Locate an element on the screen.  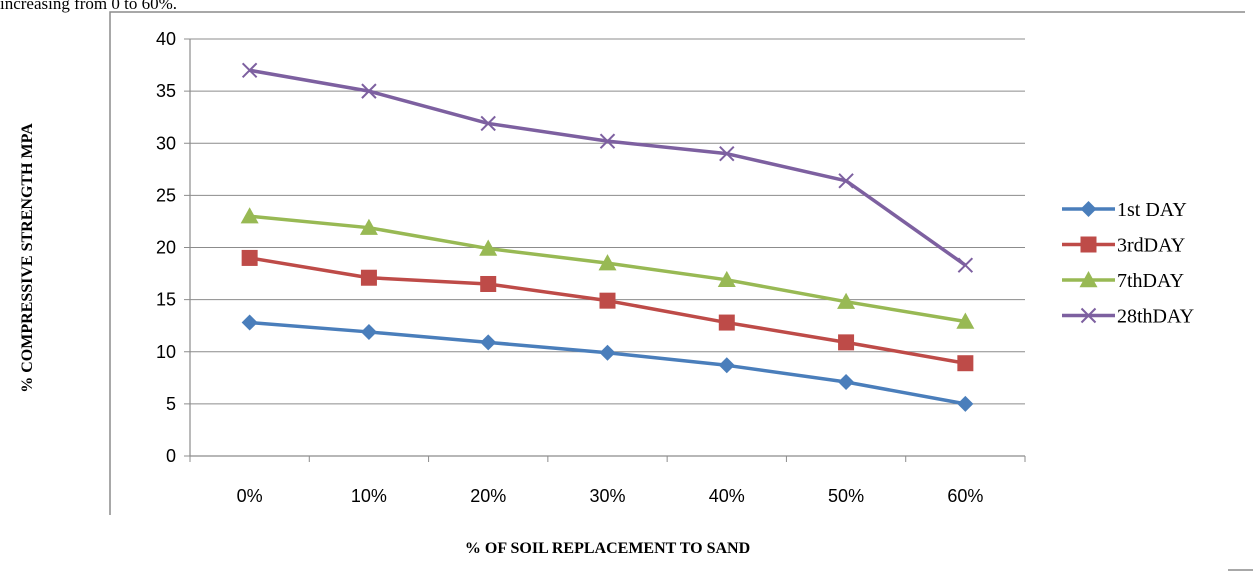
y-tick-label: 40 is located at coordinates (166, 39).